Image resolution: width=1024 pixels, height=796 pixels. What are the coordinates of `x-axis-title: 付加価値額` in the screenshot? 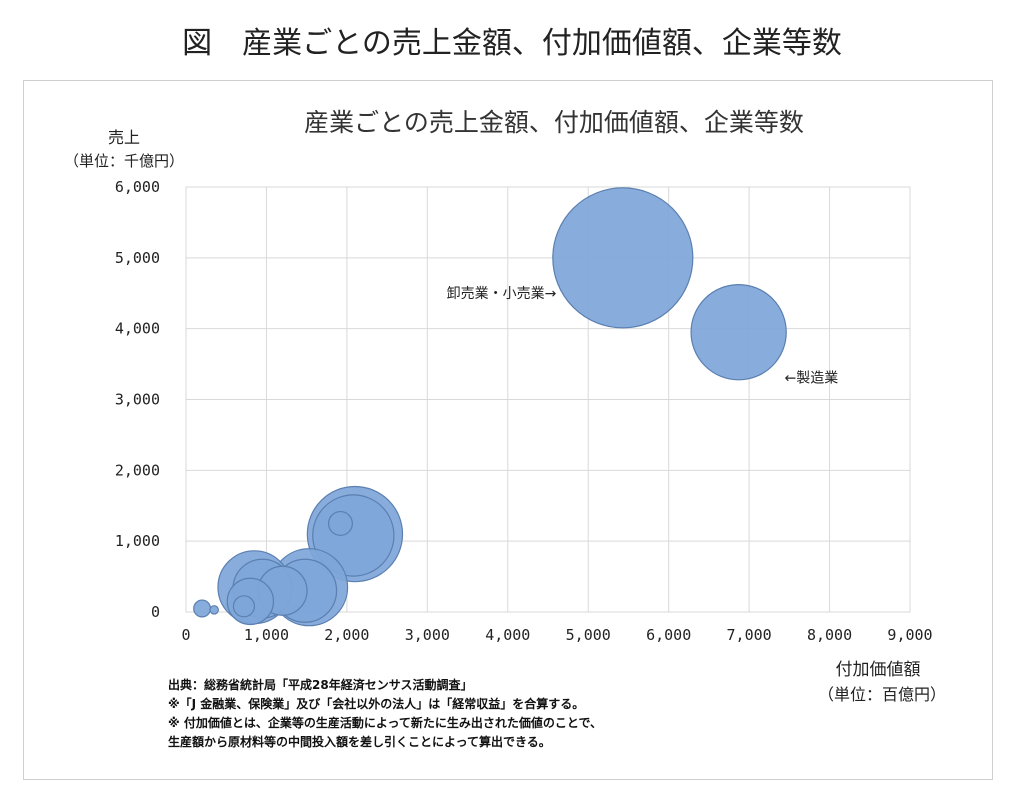 It's located at (878, 670).